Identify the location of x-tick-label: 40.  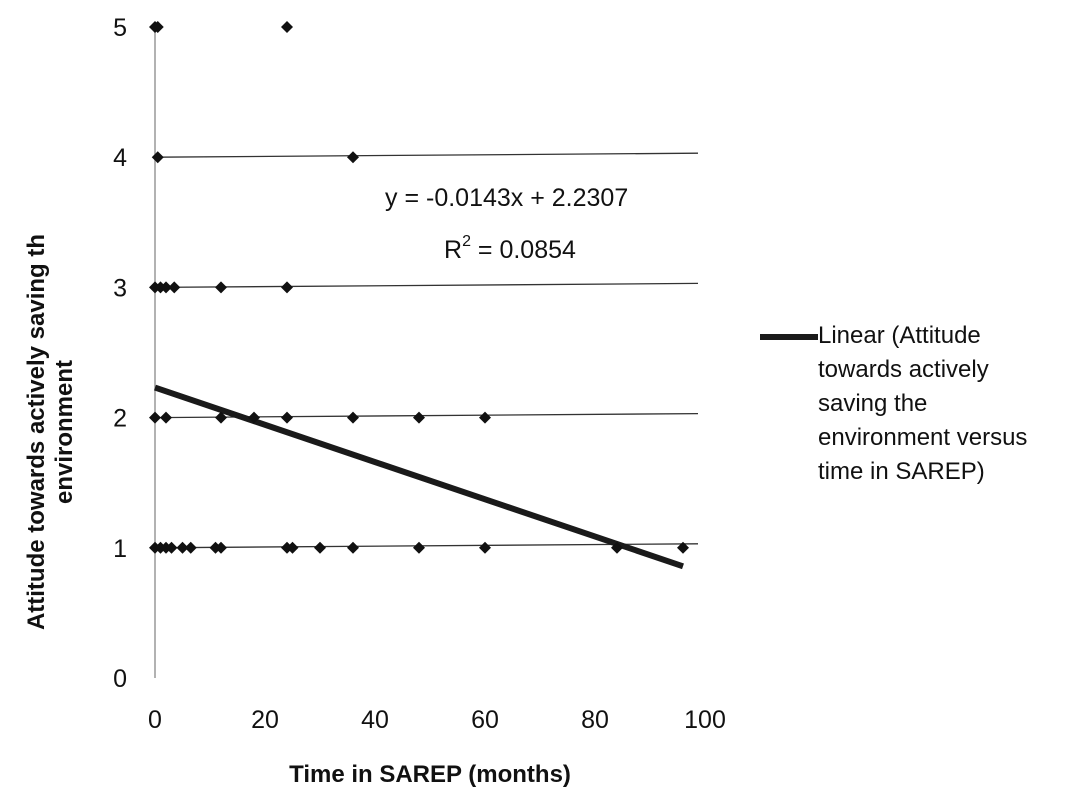
(375, 720).